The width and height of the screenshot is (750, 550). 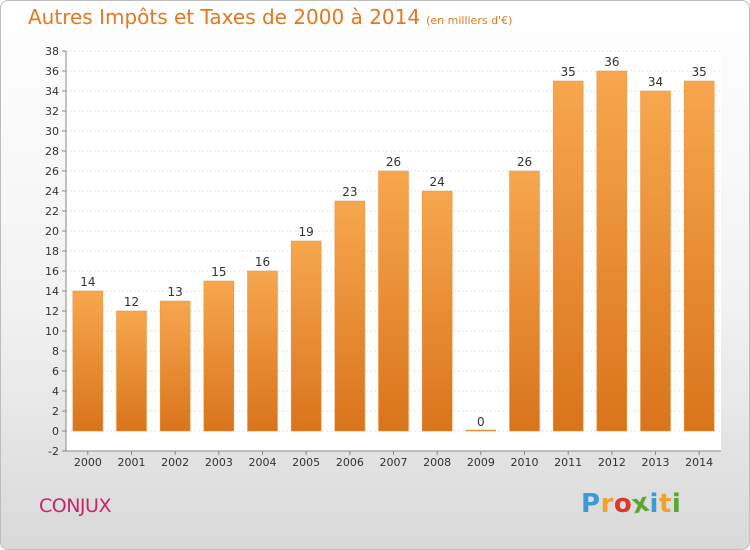 I want to click on y-tick-label: -2, so click(x=53, y=451).